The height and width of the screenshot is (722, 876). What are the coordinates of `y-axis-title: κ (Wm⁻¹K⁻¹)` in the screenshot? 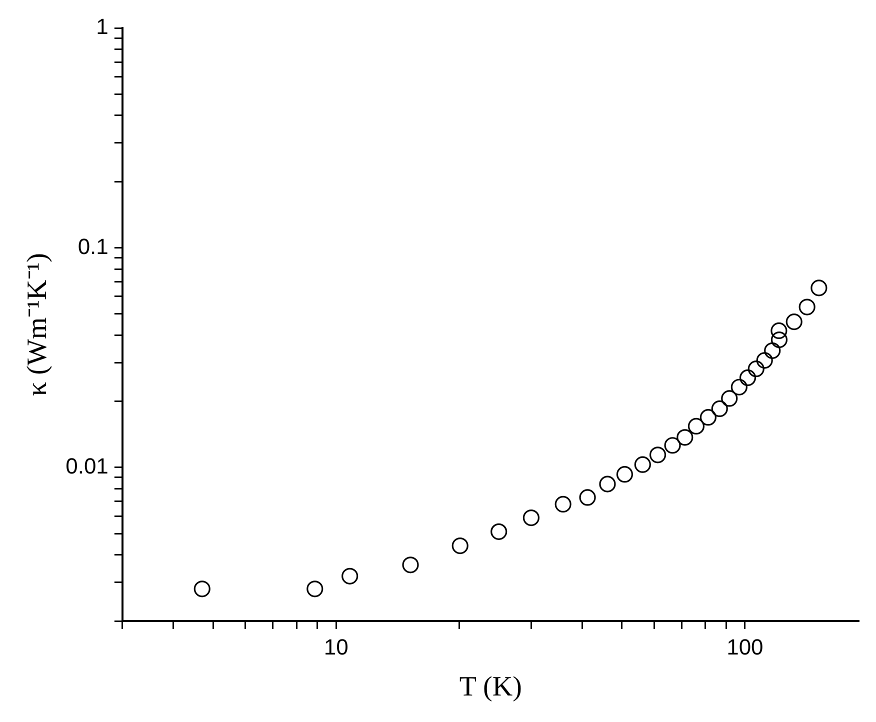 It's located at (38, 324).